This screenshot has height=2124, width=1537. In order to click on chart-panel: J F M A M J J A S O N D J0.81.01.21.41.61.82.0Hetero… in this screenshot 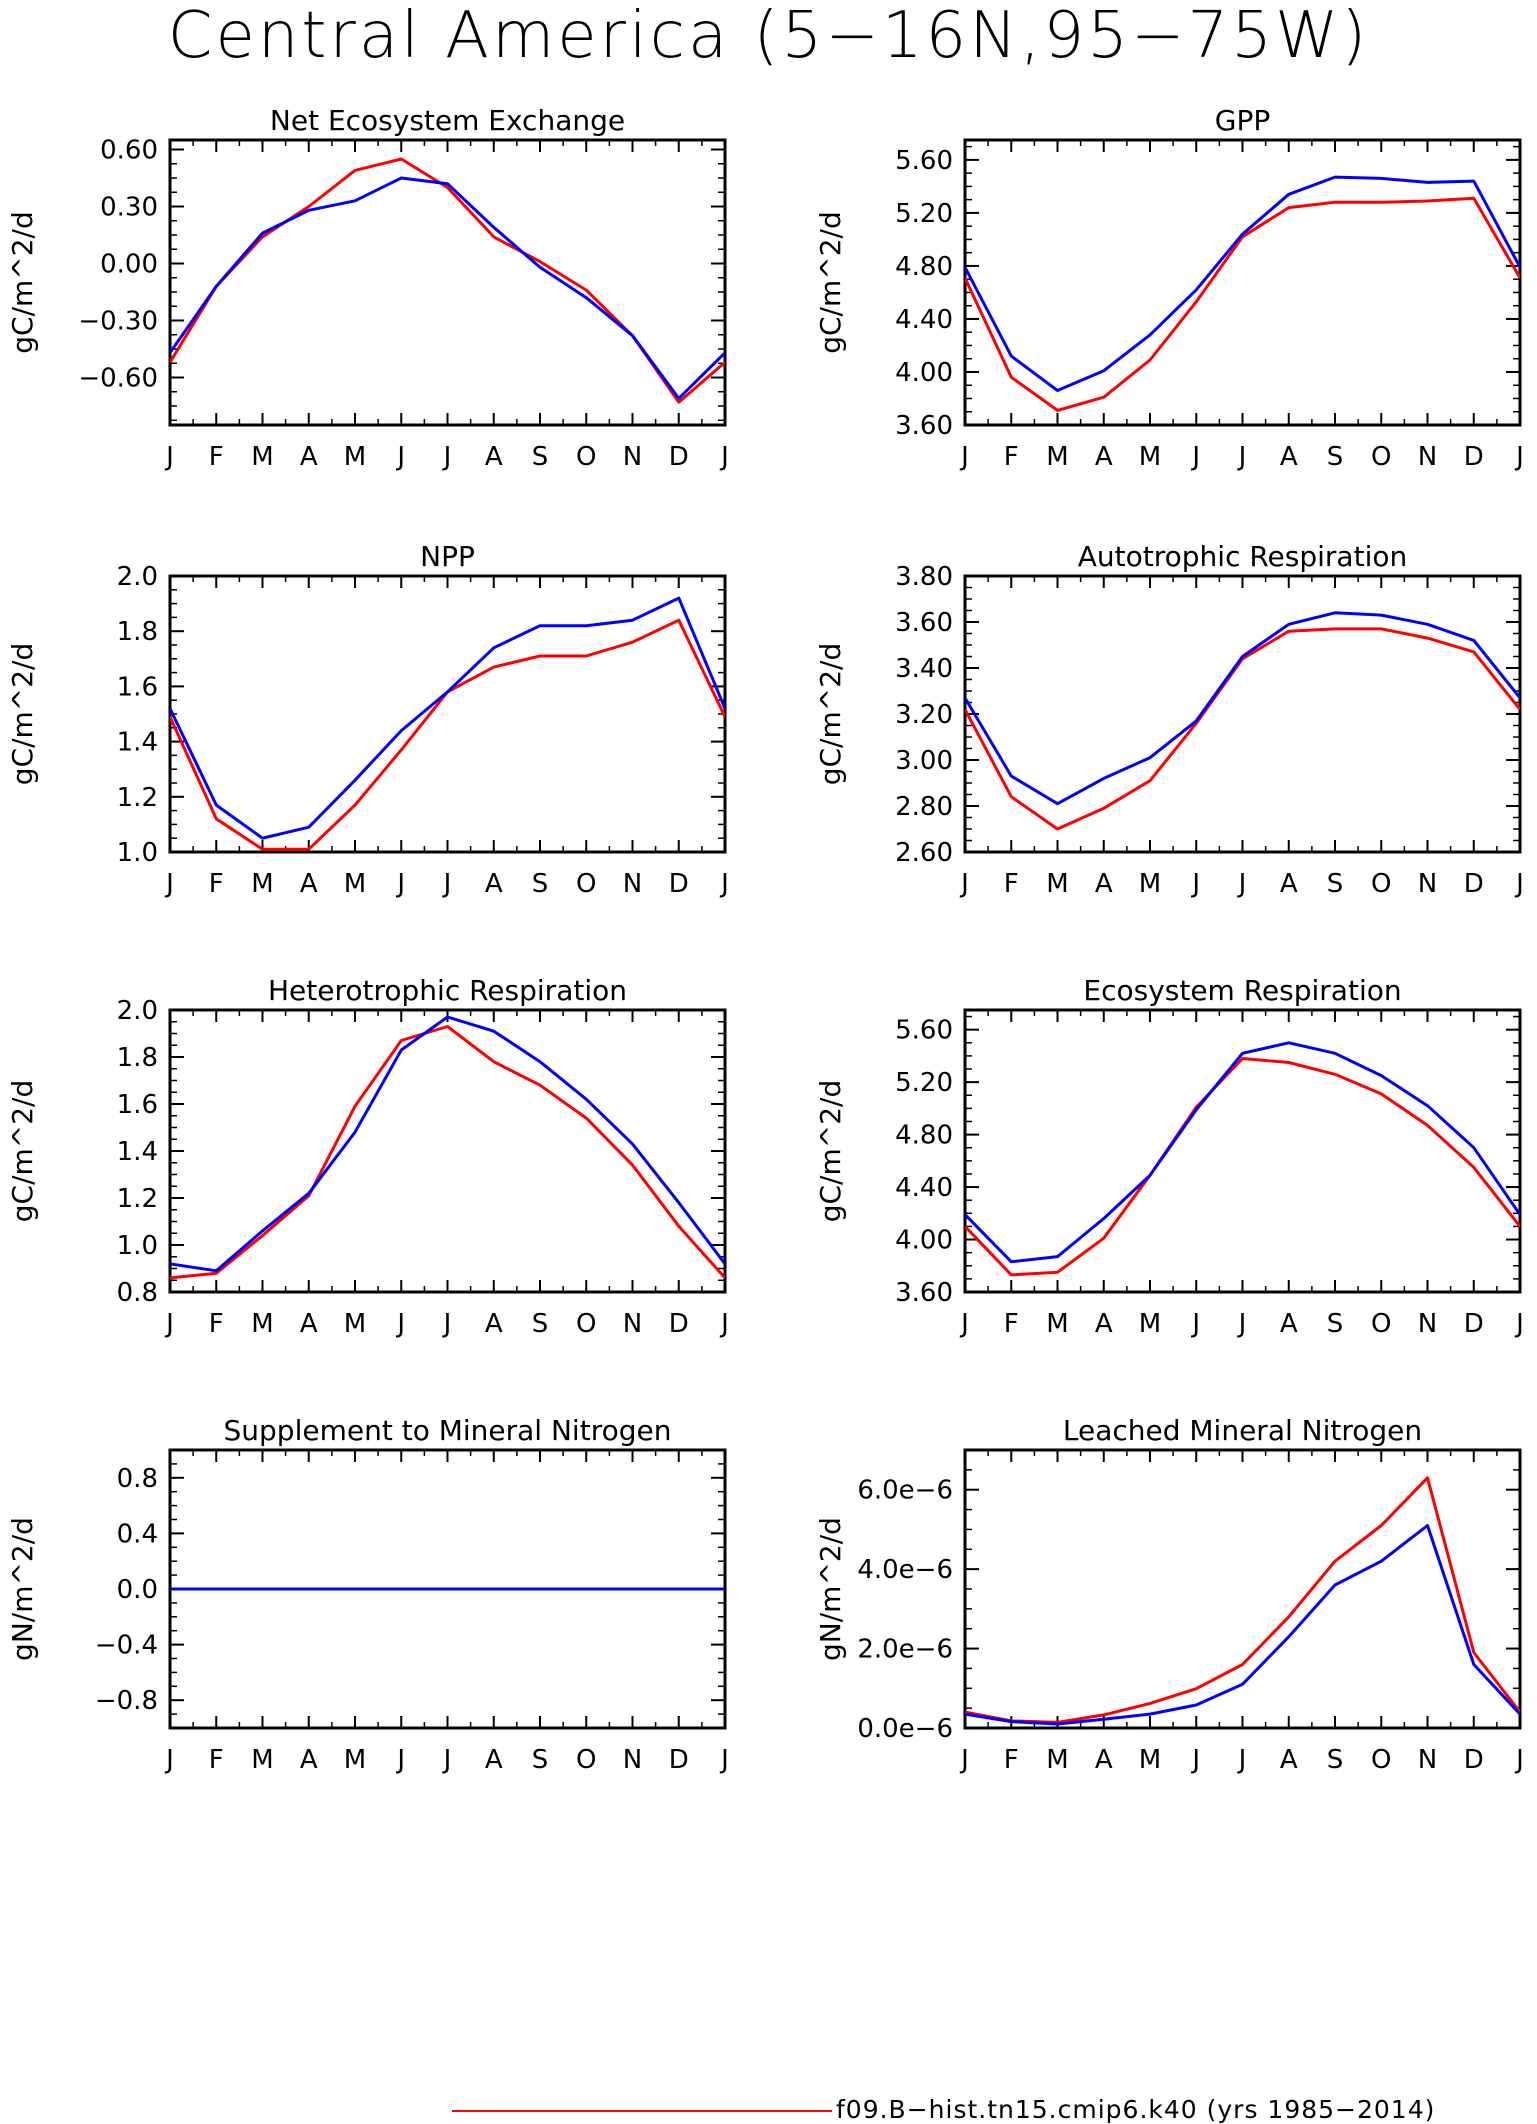, I will do `click(367, 1156)`.